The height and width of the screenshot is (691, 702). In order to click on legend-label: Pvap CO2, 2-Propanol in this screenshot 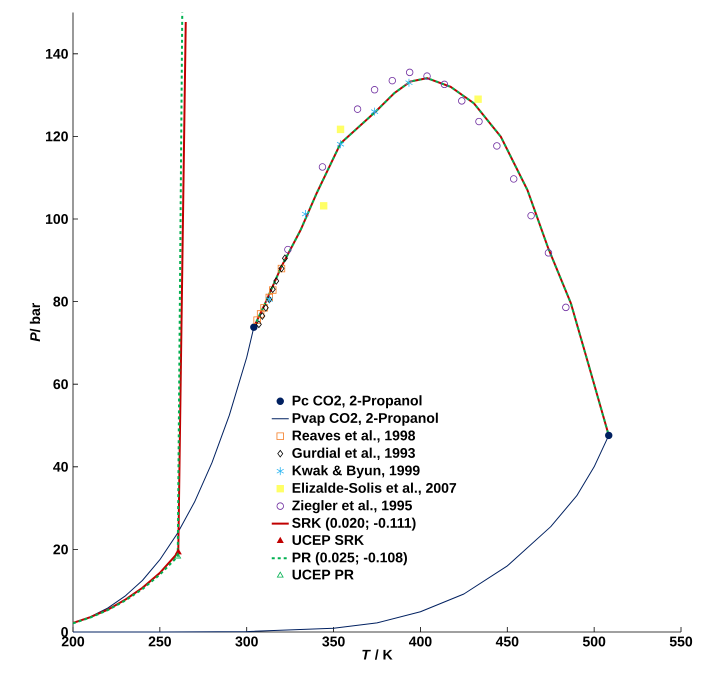, I will do `click(365, 419)`.